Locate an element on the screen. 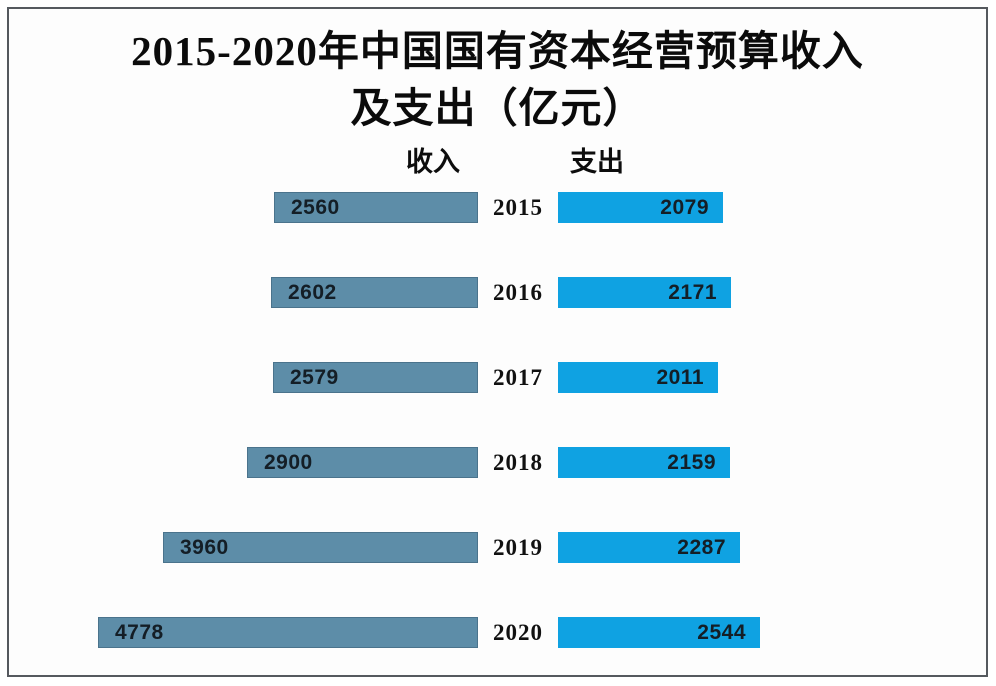 The height and width of the screenshot is (686, 996). chart-row: 2900 2018 2159 is located at coordinates (497, 462).